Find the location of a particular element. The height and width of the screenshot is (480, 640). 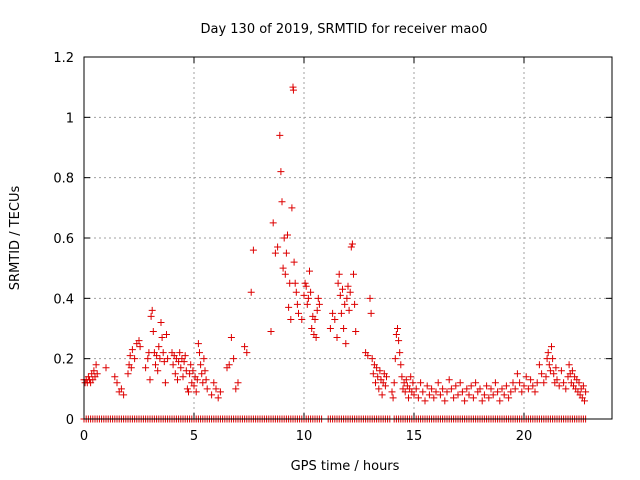

y-axis-label: SRMTID / TECUs is located at coordinates (15, 238).